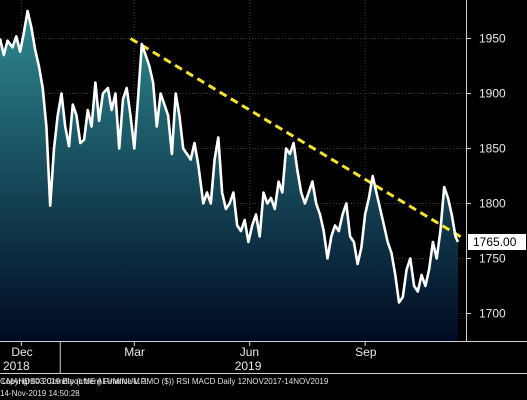 This screenshot has height=400, width=527. Describe the element at coordinates (248, 366) in the screenshot. I see `x-year-label: 2019` at that location.